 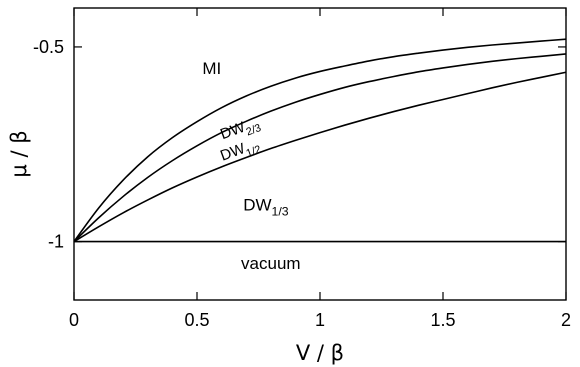 I want to click on mi-region-label: MI, so click(x=211, y=68).